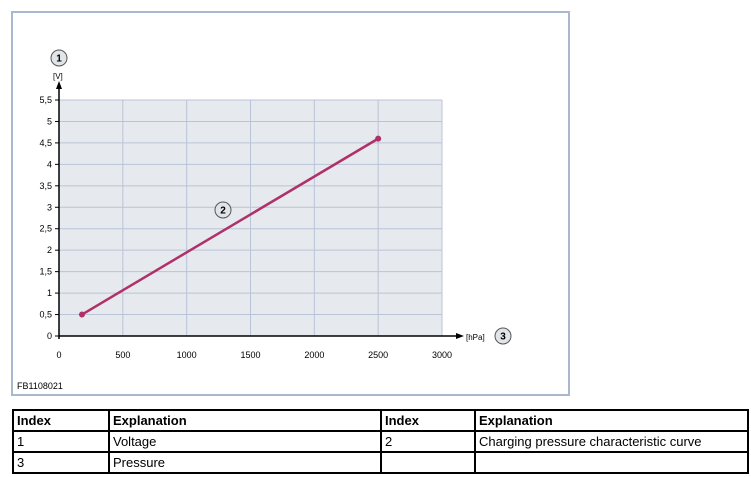 This screenshot has width=751, height=477. I want to click on y-tick-label: 0, so click(49, 336).